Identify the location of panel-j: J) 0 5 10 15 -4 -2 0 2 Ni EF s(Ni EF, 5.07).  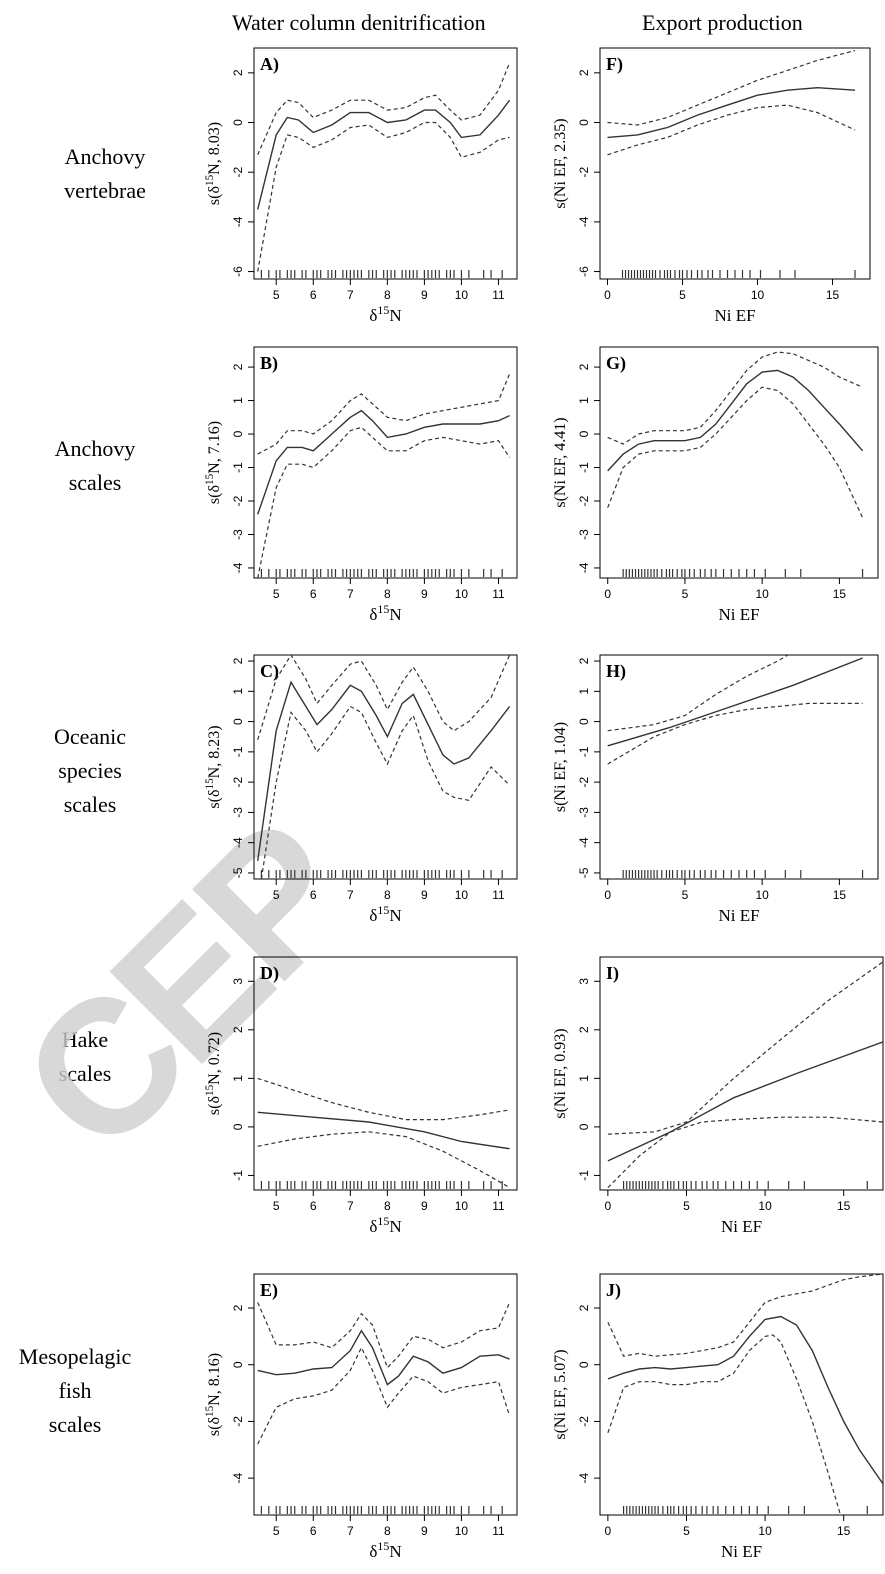
(718, 1417).